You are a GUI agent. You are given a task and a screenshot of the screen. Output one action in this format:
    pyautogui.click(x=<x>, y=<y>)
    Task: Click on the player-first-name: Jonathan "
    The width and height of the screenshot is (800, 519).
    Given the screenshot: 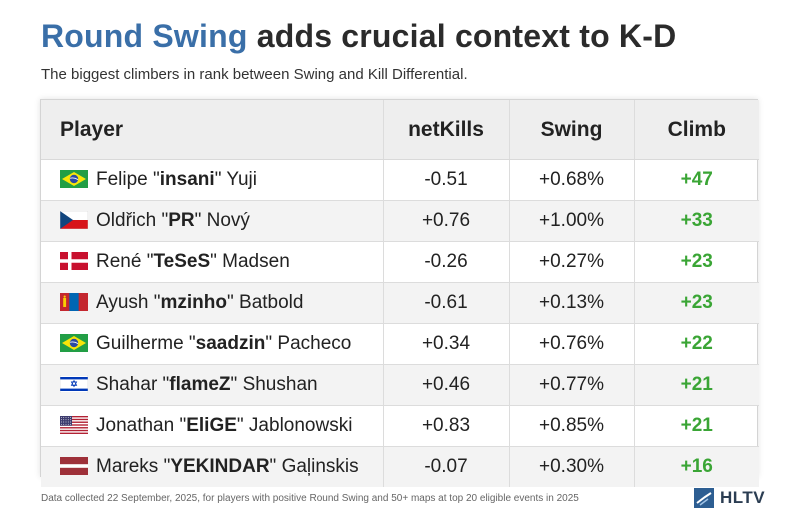 What is the action you would take?
    pyautogui.click(x=141, y=425)
    